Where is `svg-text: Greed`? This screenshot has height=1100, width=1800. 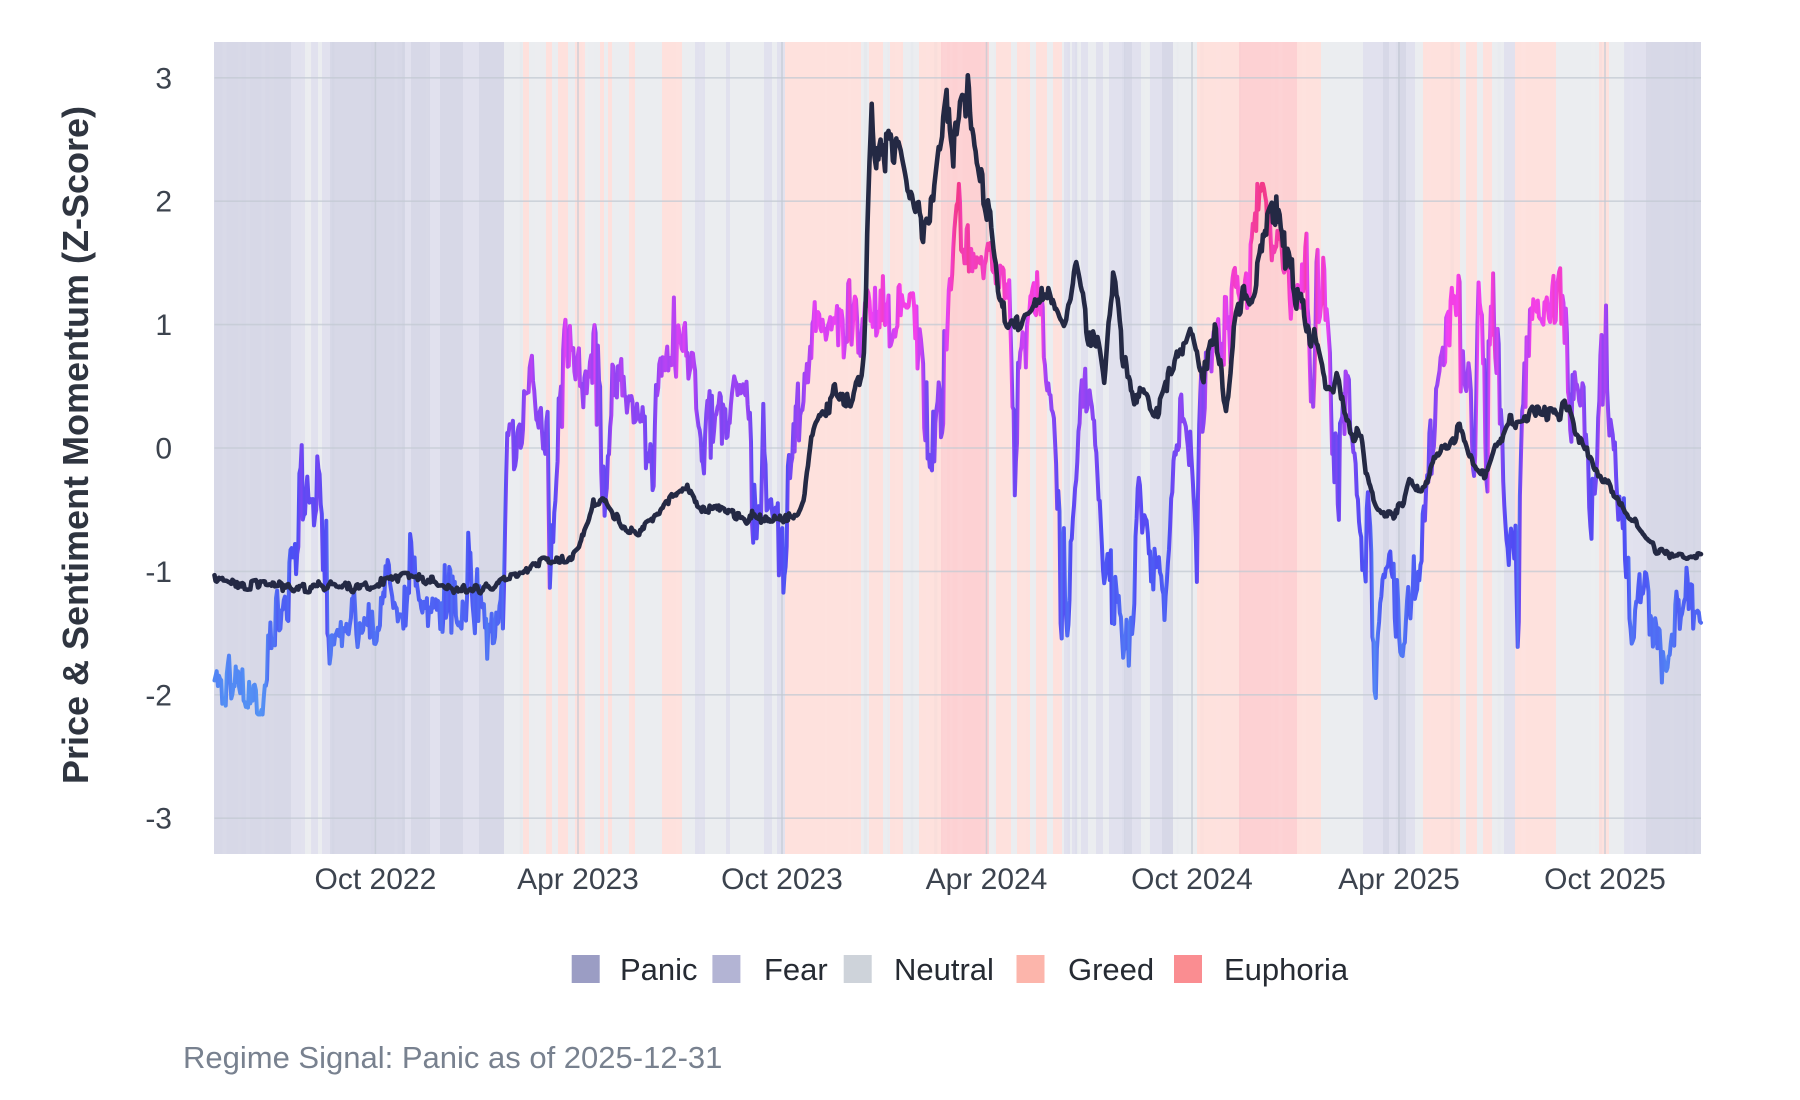
svg-text: Greed is located at coordinates (1111, 969).